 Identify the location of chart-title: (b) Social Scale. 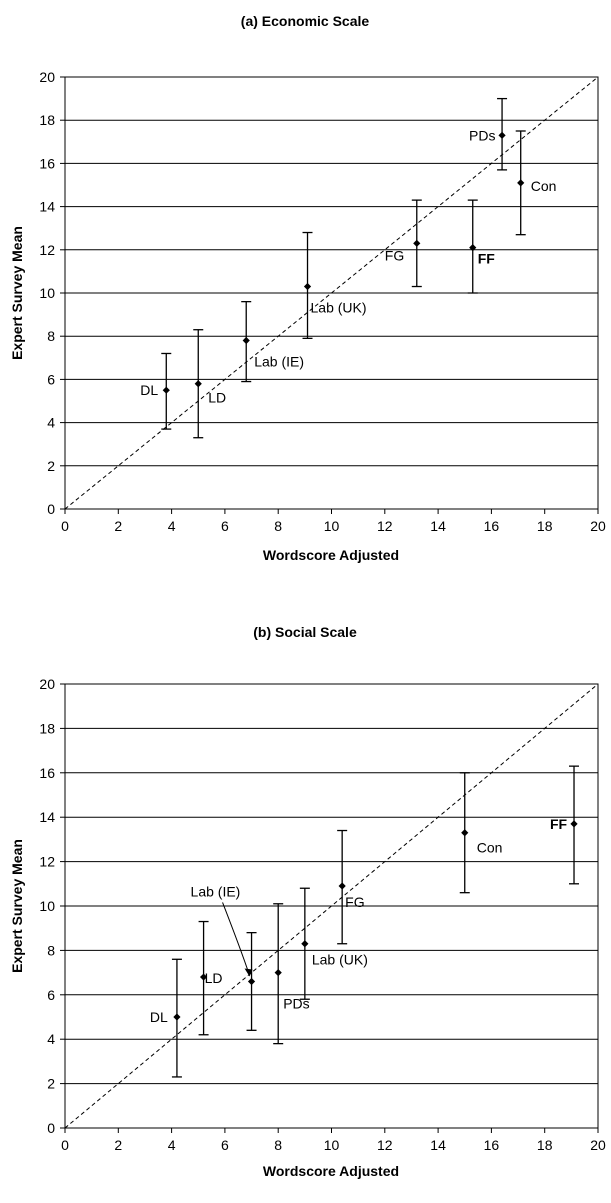
(305, 632).